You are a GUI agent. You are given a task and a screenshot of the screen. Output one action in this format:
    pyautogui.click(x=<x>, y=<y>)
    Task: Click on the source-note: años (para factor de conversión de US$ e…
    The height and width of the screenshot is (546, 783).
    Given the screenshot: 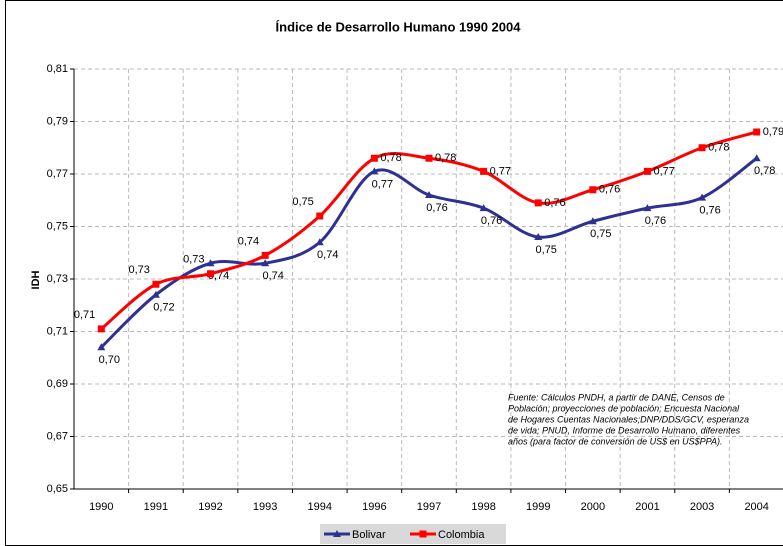 What is the action you would take?
    pyautogui.click(x=615, y=441)
    